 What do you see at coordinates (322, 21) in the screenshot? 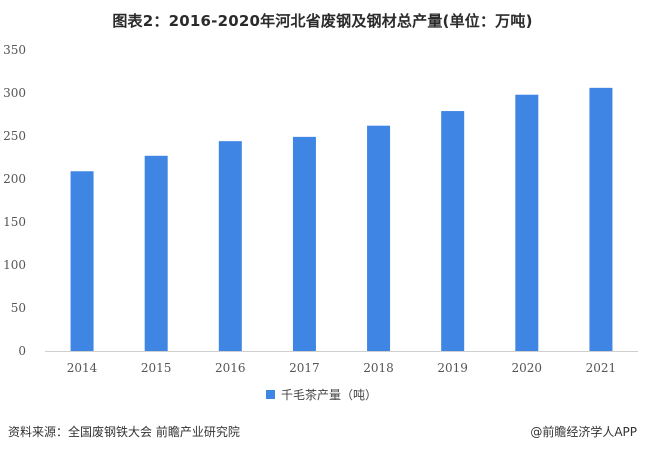
I see `chart-title: 图表2：2016-2020年河北省废钢及钢材总产量(单位：万吨)` at bounding box center [322, 21].